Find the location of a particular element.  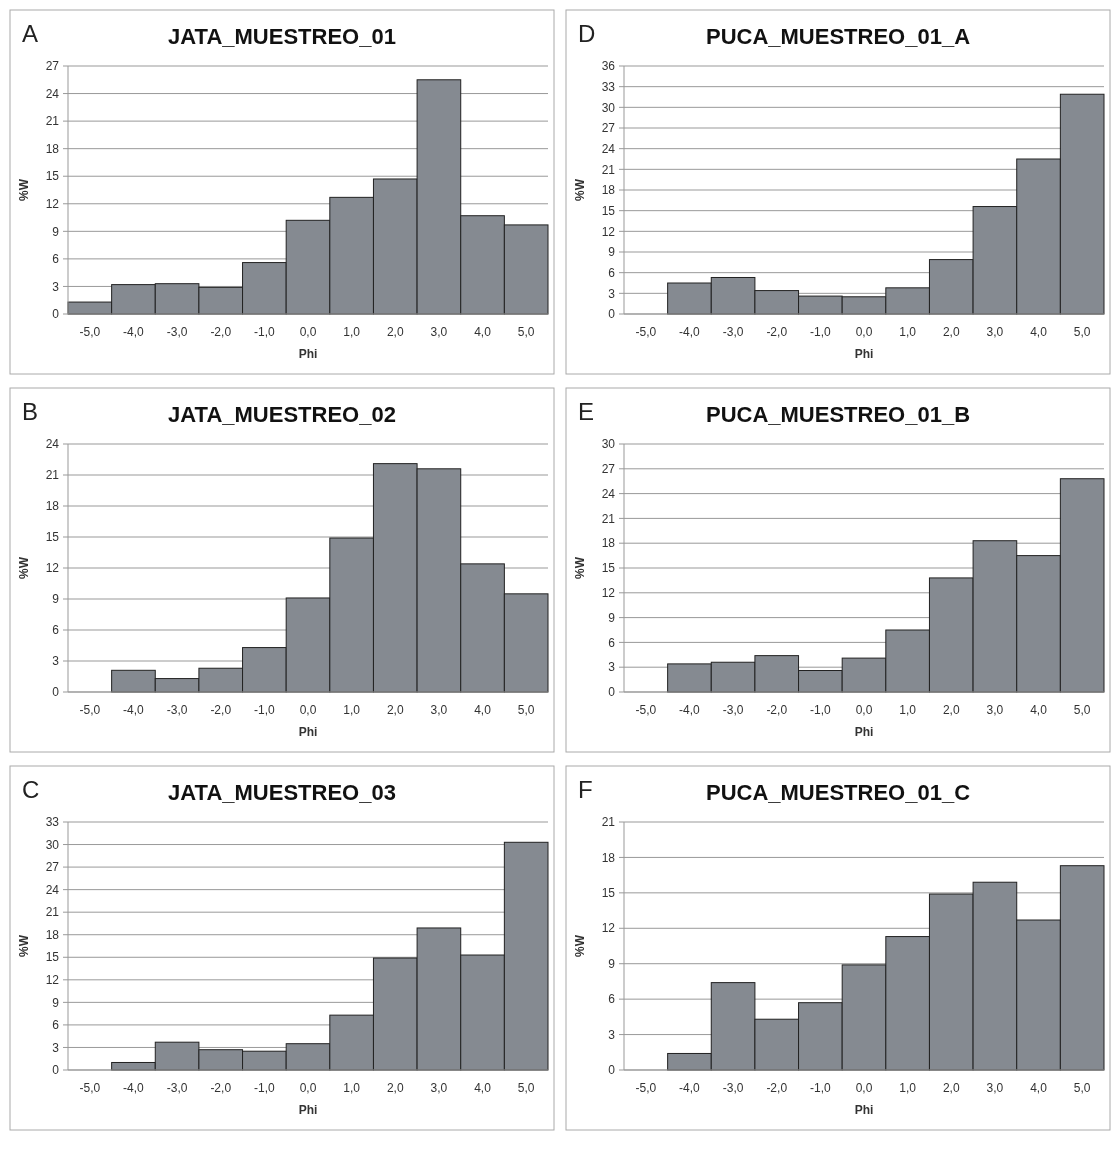

chart-title: JATA_MUESTREO_03 is located at coordinates (282, 792).